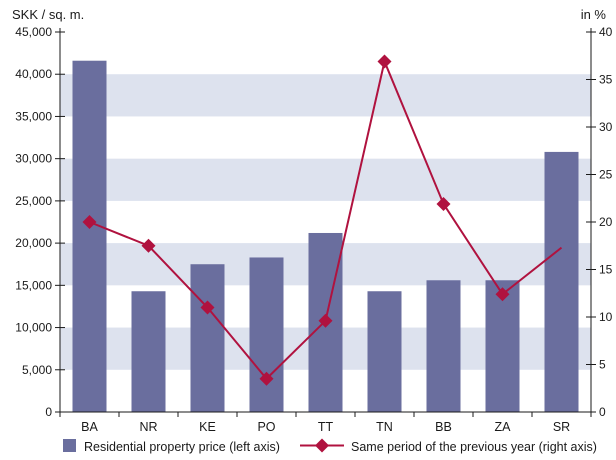 Image resolution: width=616 pixels, height=460 pixels. Describe the element at coordinates (33, 159) in the screenshot. I see `left-tick-label: 30,000` at that location.